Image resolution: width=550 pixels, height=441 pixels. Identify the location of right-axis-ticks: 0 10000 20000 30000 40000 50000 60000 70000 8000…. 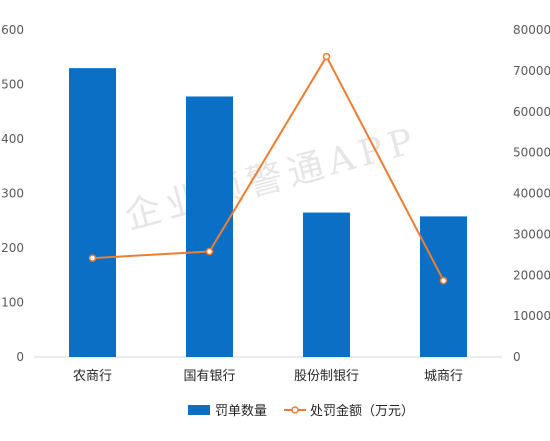
(531, 193).